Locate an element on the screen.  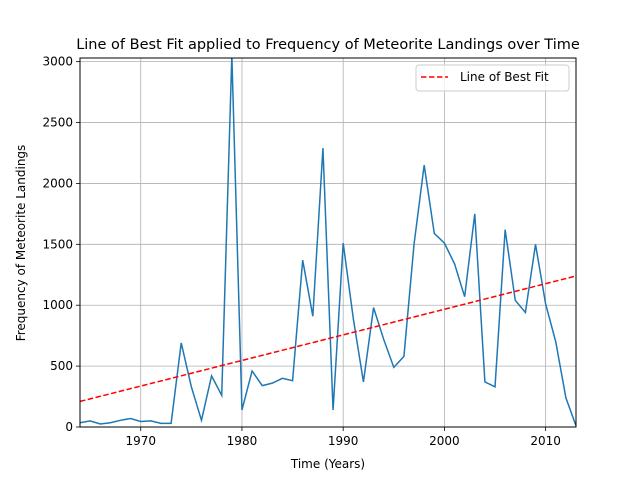
x-tick-label: 2010 is located at coordinates (545, 441).